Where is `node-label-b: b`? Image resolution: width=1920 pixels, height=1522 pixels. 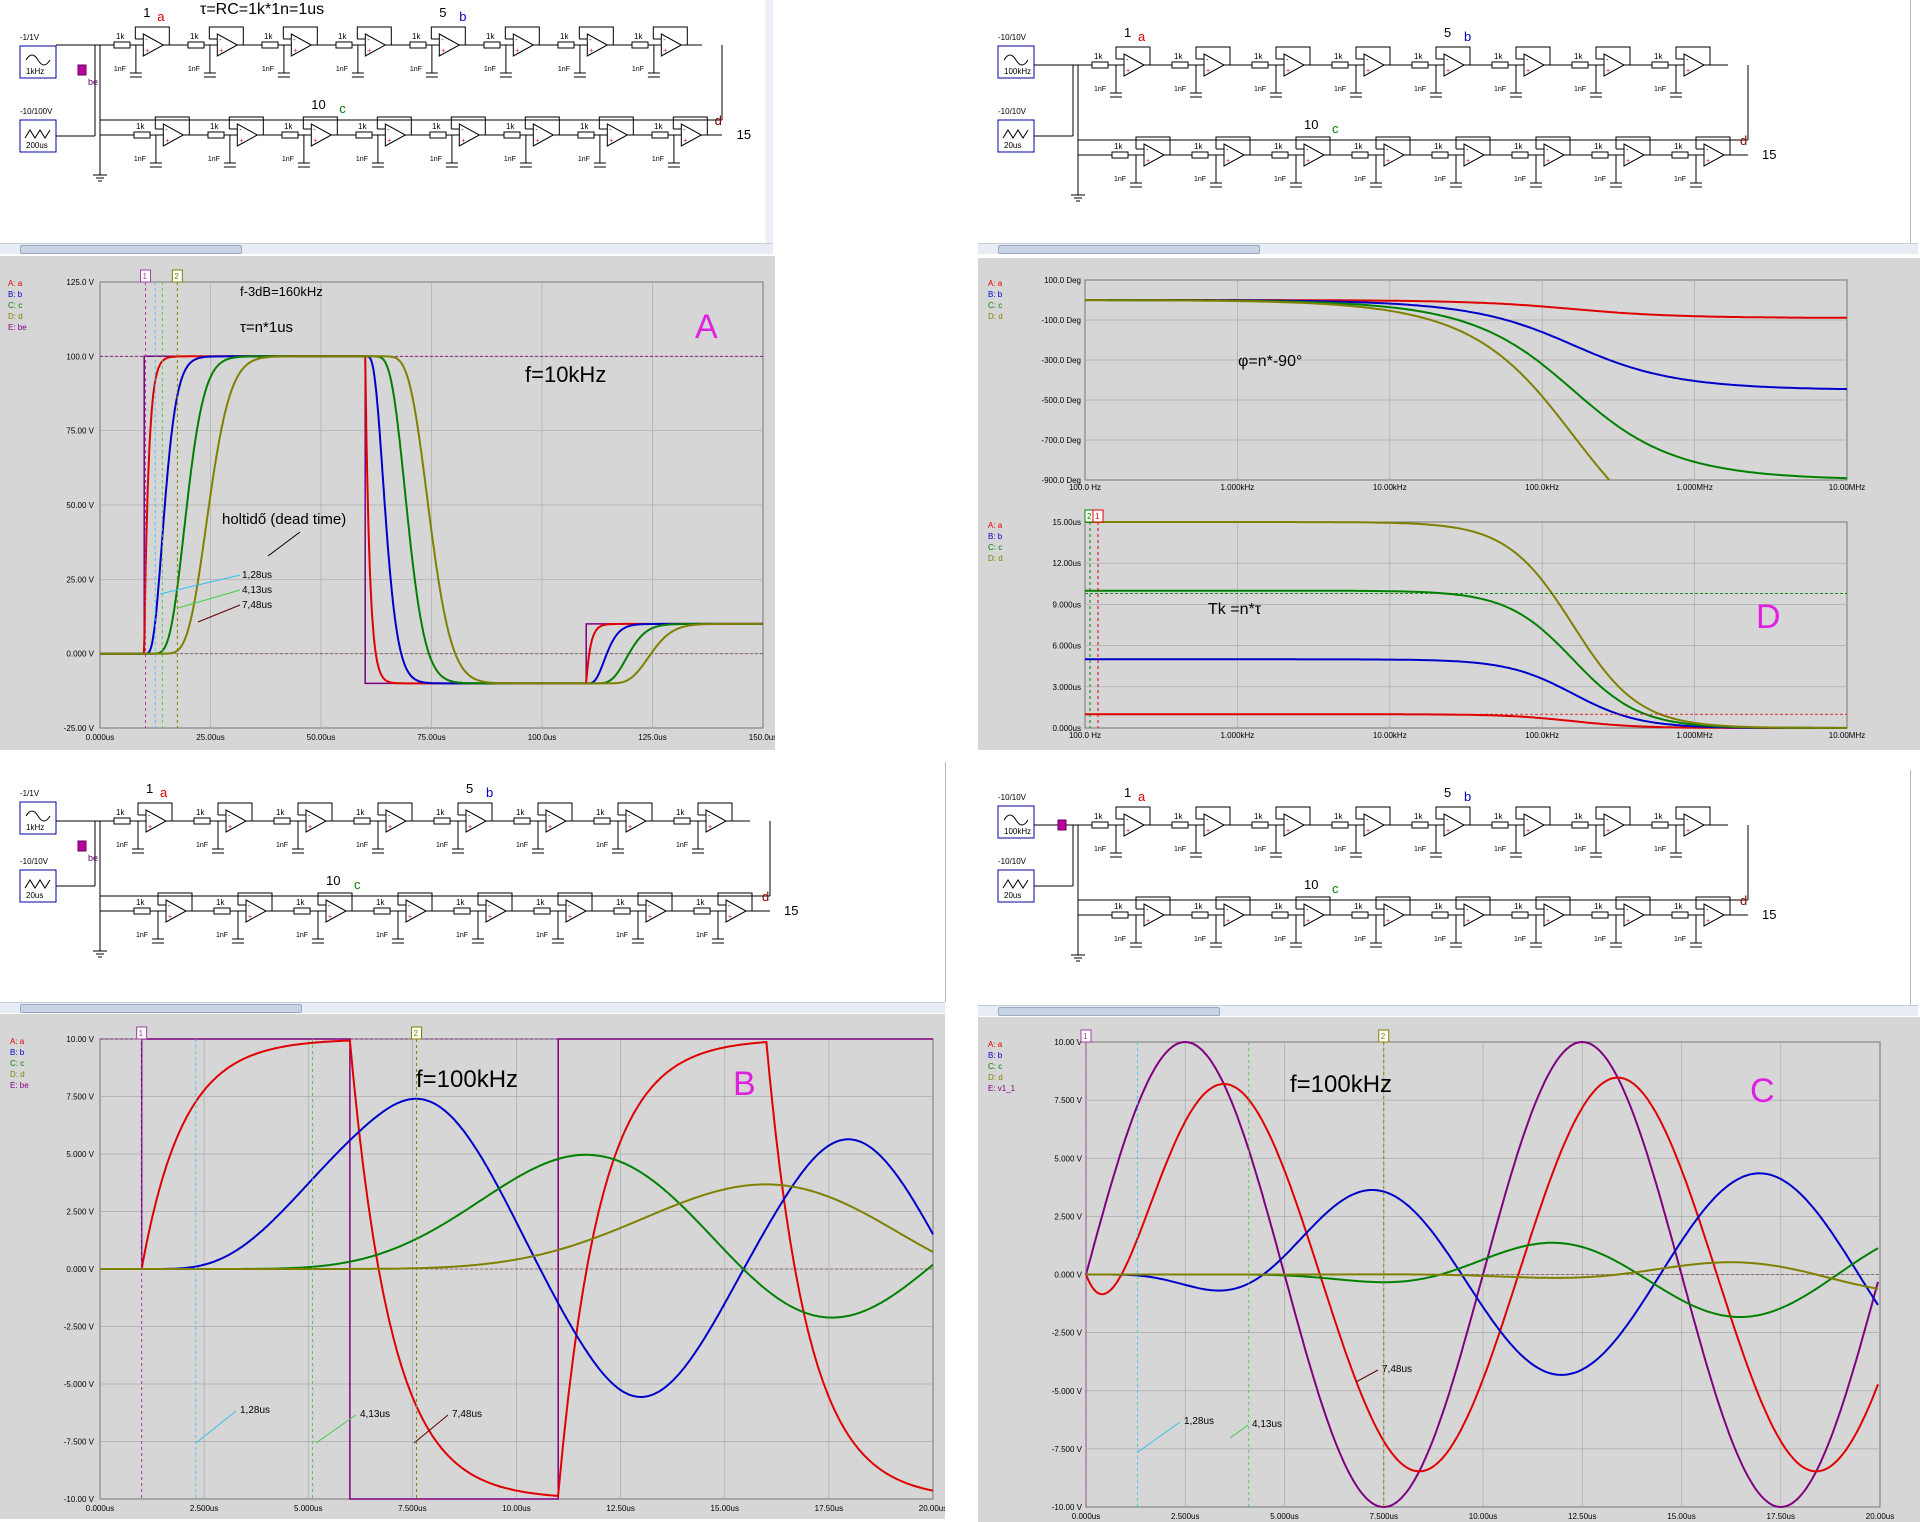 node-label-b: b is located at coordinates (489, 792).